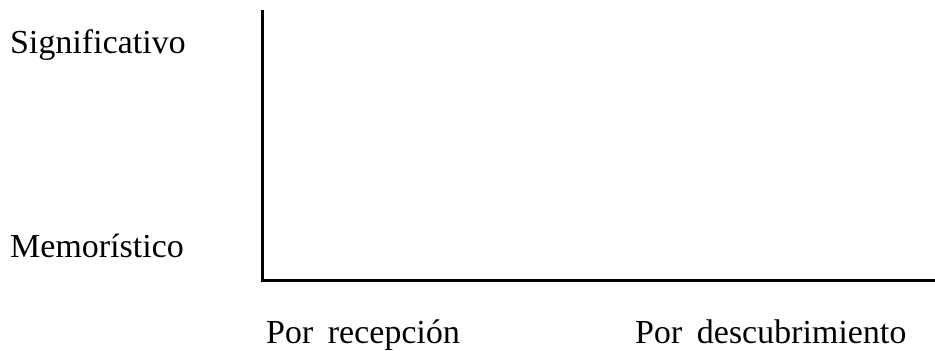  What do you see at coordinates (98, 42) in the screenshot?
I see `y-axis-top-label: Significativo` at bounding box center [98, 42].